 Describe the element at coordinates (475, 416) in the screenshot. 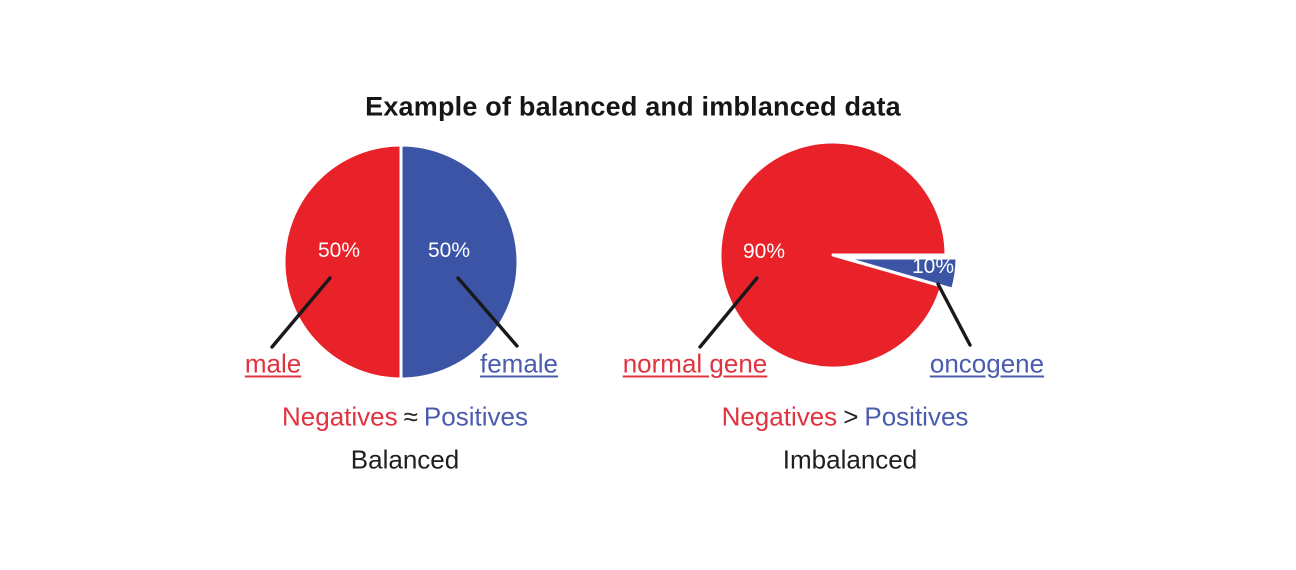

I see `comparison-balanced-right: Positives` at that location.